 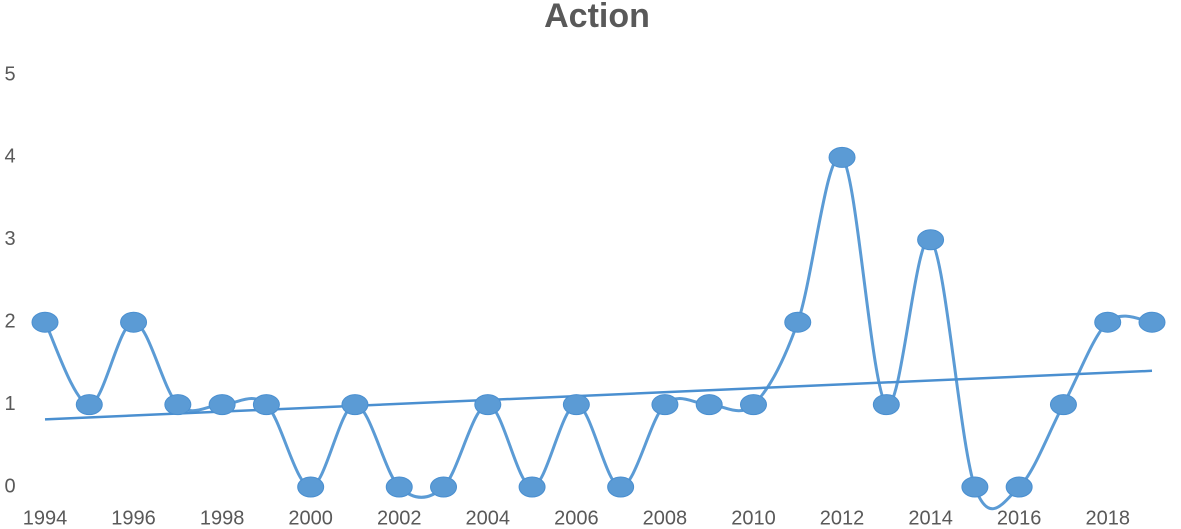 What do you see at coordinates (597, 17) in the screenshot?
I see `chart-title: Action` at bounding box center [597, 17].